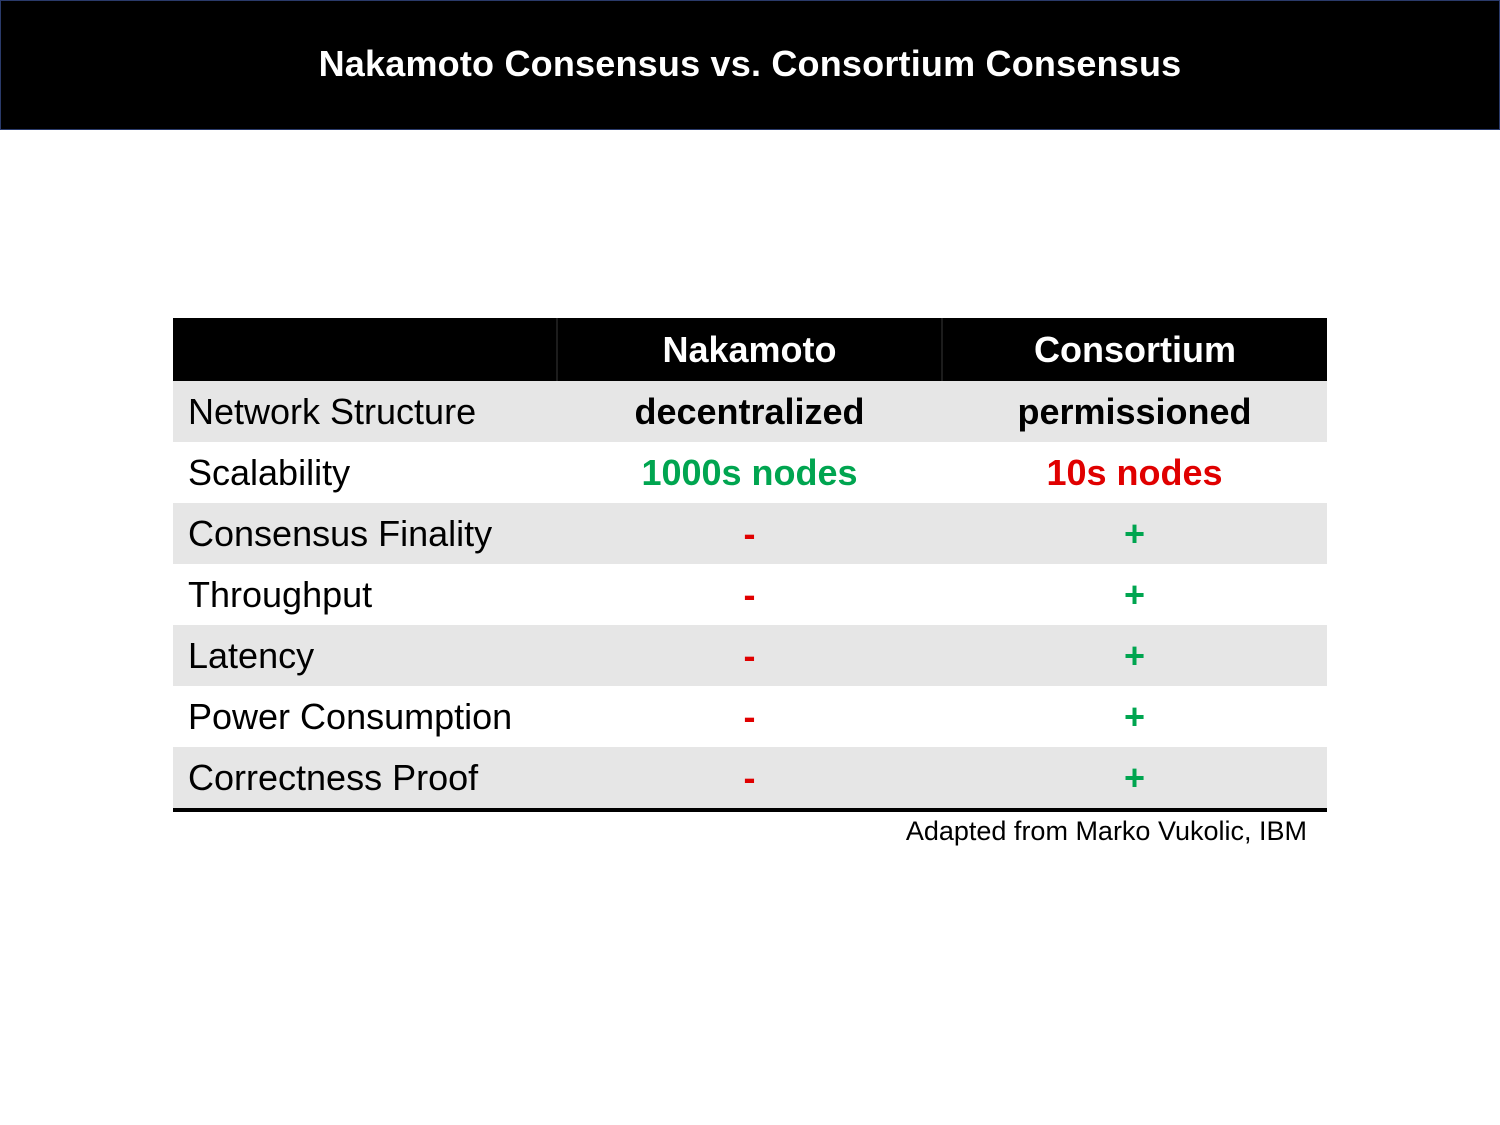  I want to click on header-nakamoto: Nakamoto, so click(749, 349).